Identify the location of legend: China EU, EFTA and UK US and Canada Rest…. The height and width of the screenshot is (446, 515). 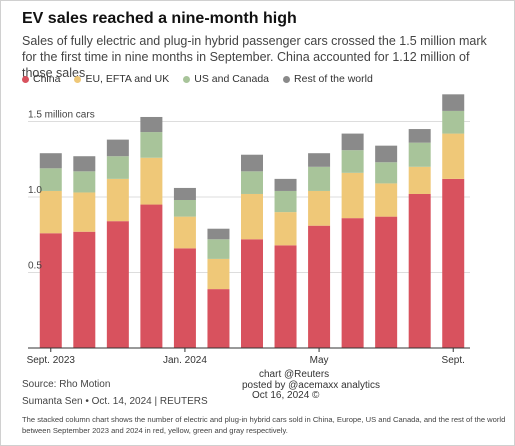
(197, 79).